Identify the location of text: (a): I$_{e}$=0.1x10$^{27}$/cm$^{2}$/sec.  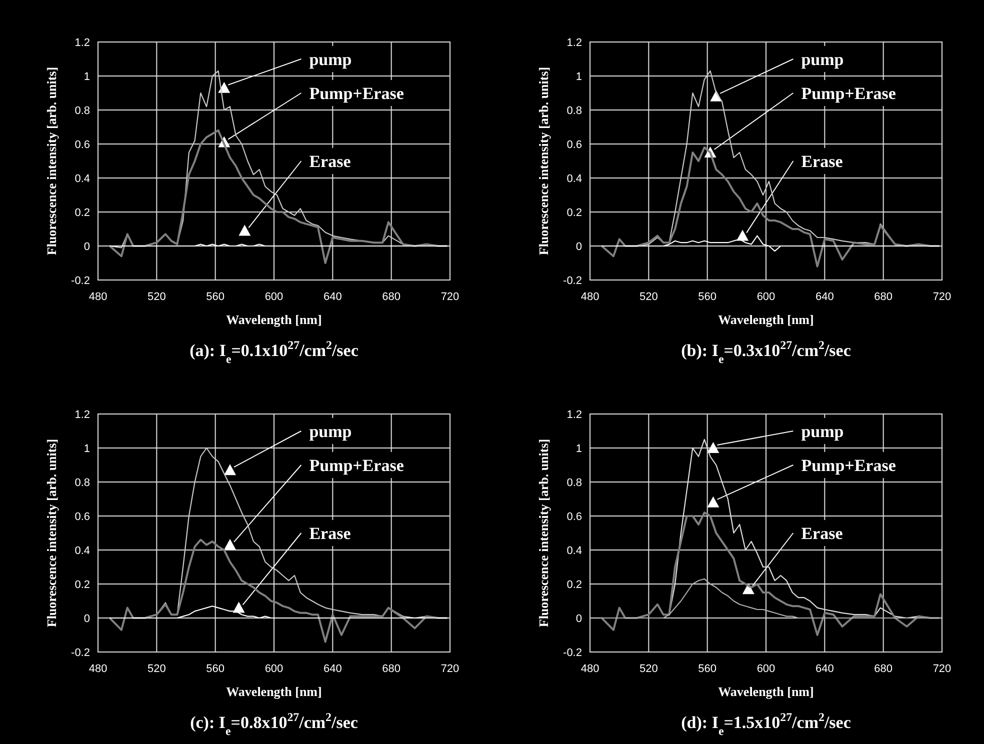
(274, 352).